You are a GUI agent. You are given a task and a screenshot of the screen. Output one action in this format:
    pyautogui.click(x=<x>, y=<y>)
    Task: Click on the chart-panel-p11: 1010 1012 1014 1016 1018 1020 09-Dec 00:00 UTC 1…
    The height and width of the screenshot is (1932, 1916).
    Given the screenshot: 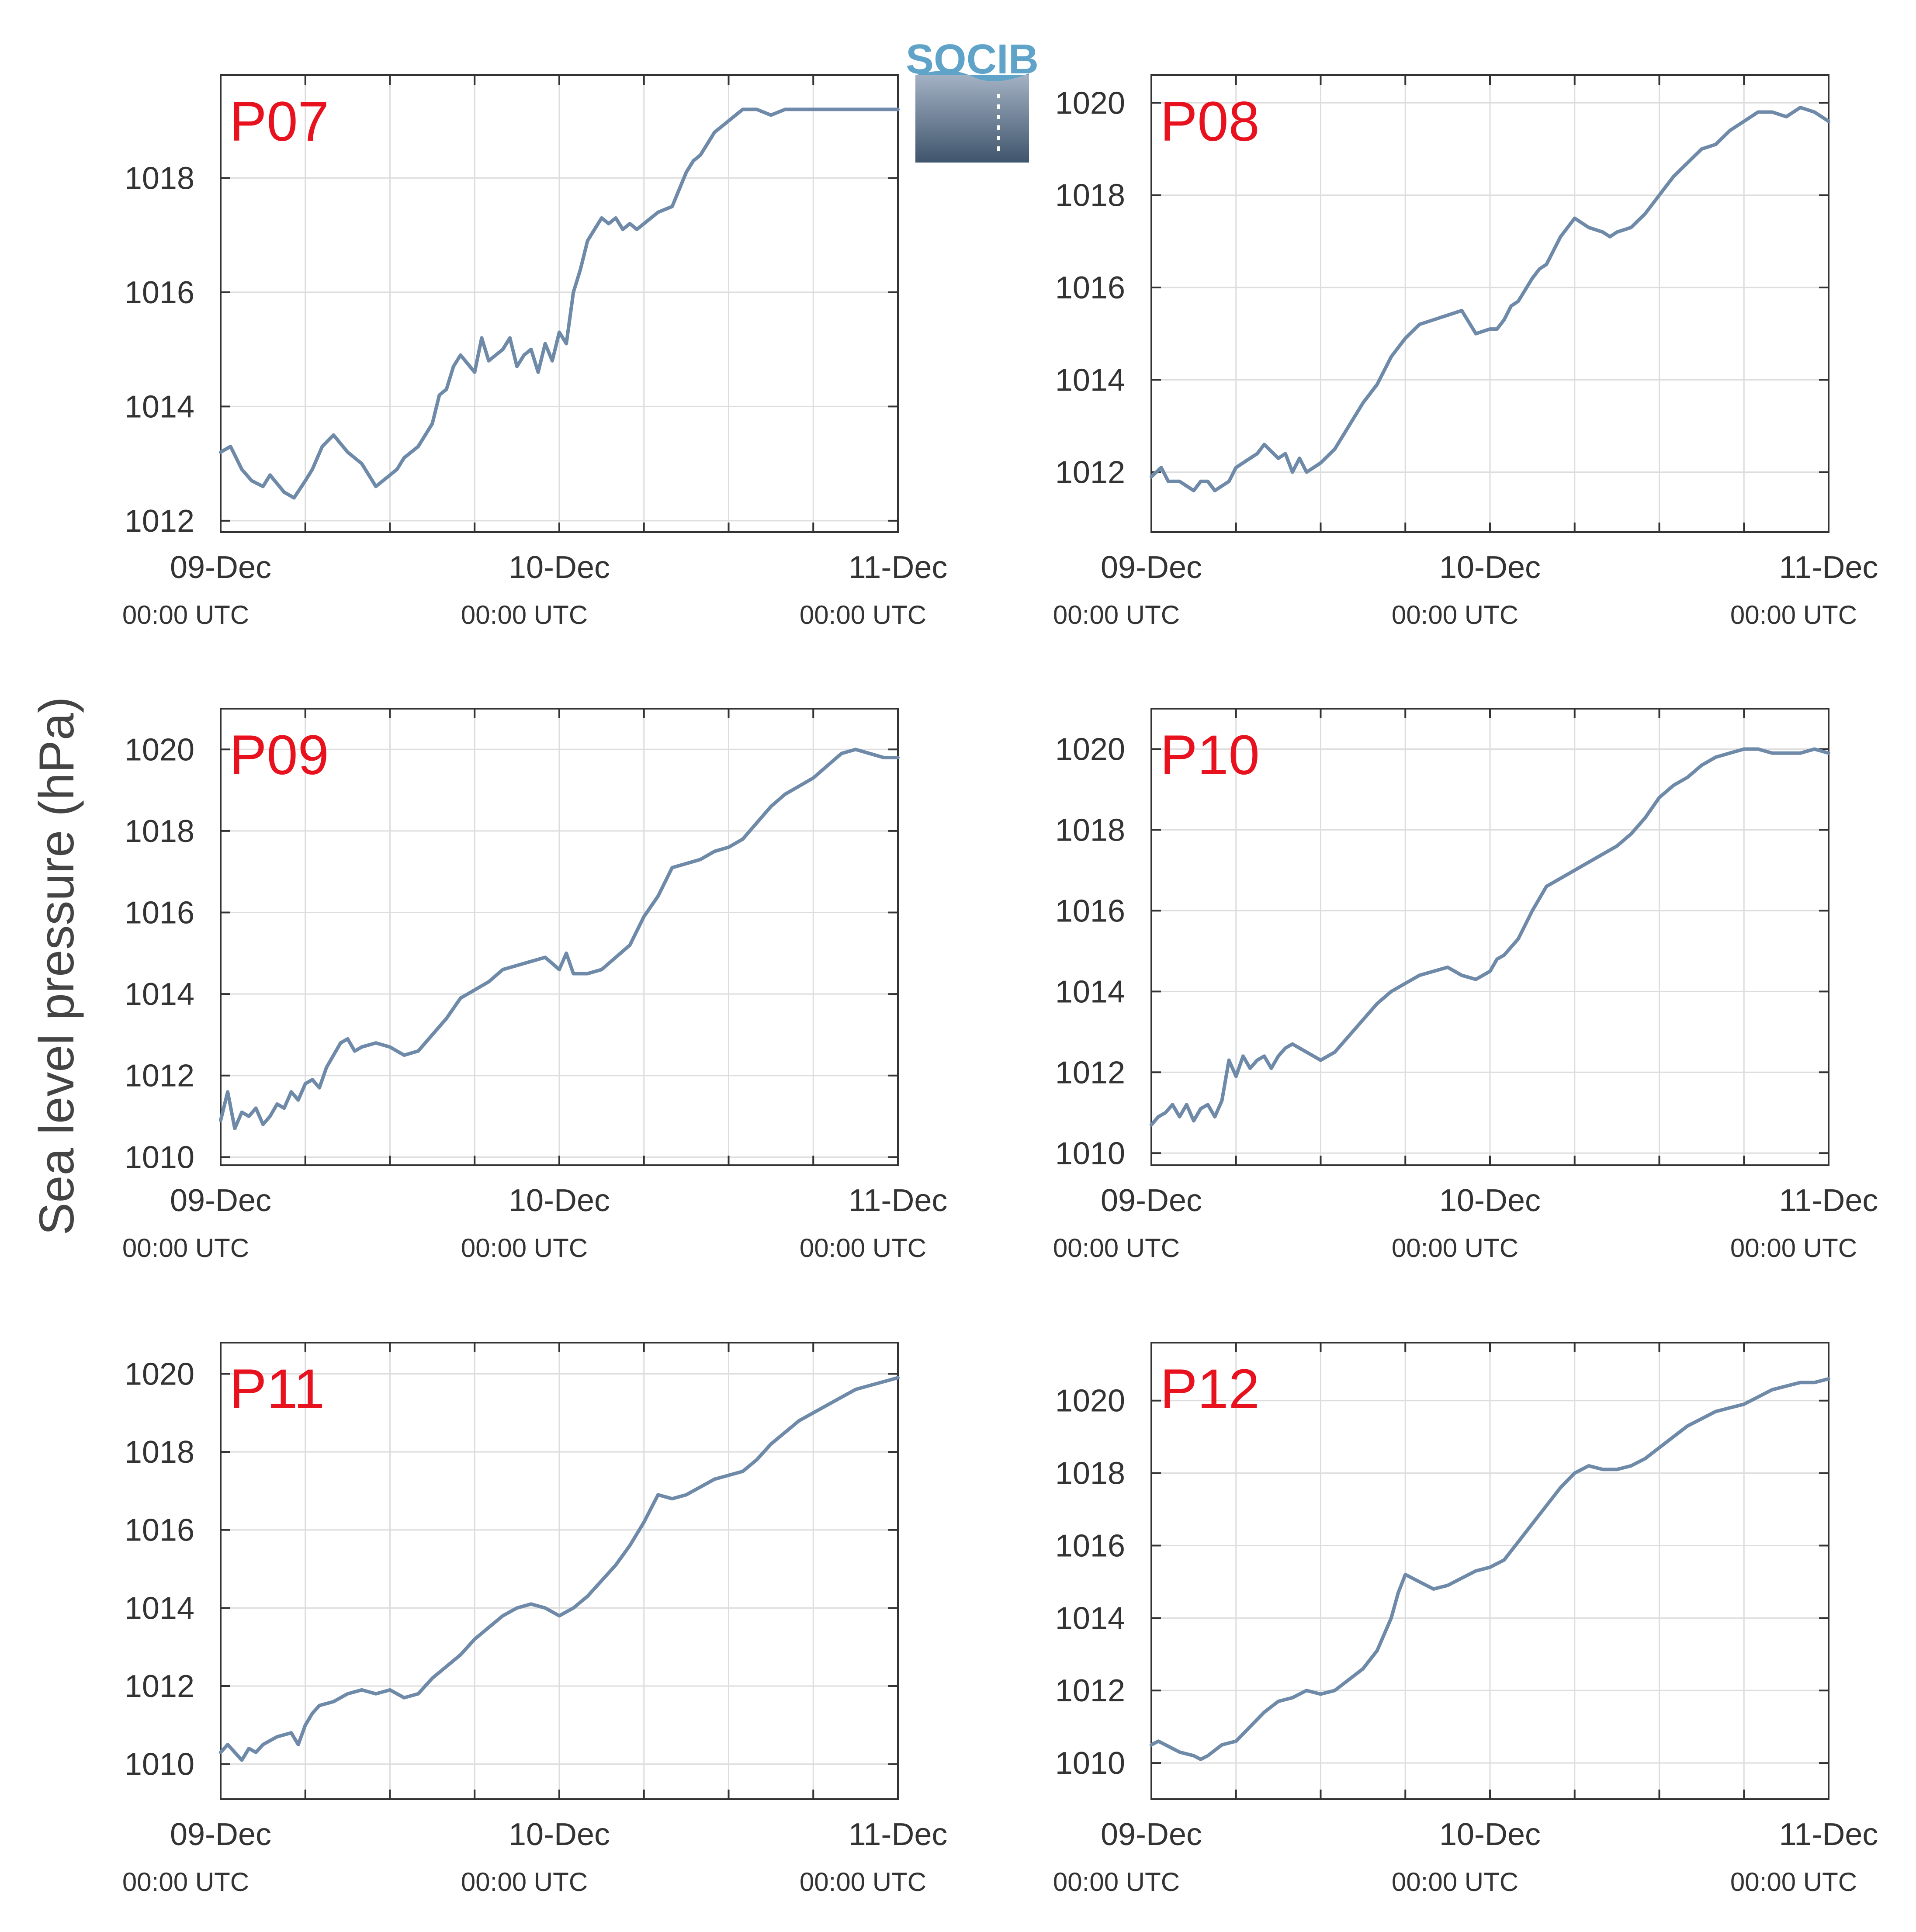 What is the action you would take?
    pyautogui.click(x=535, y=1619)
    